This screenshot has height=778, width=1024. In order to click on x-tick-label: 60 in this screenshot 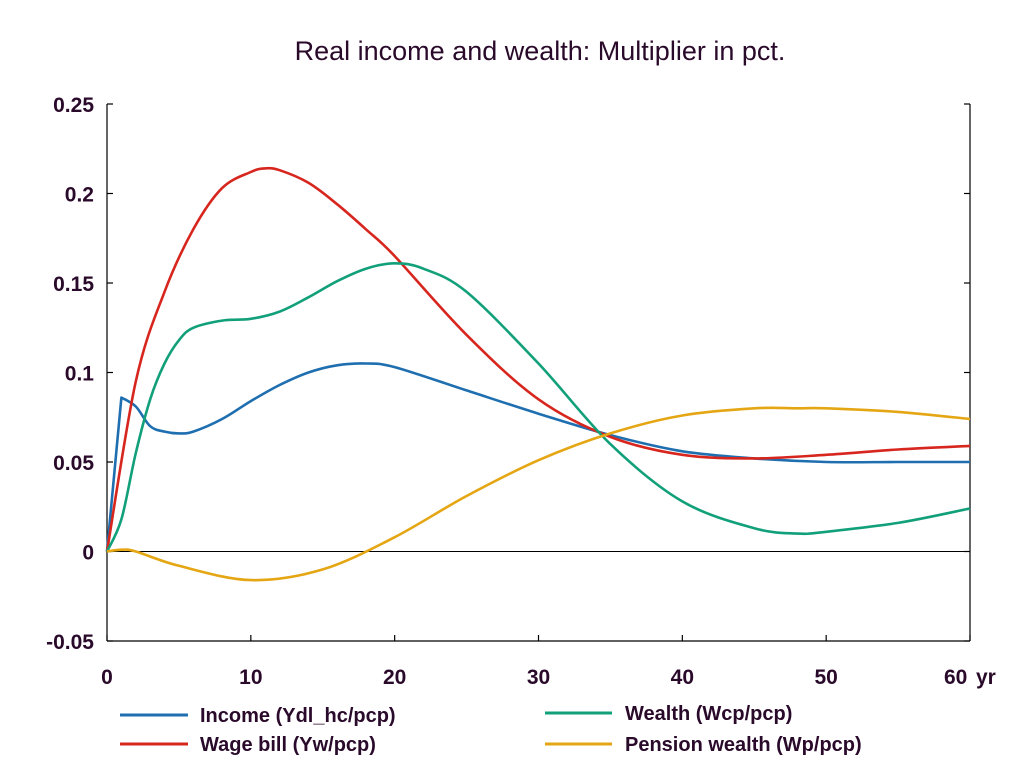, I will do `click(955, 677)`.